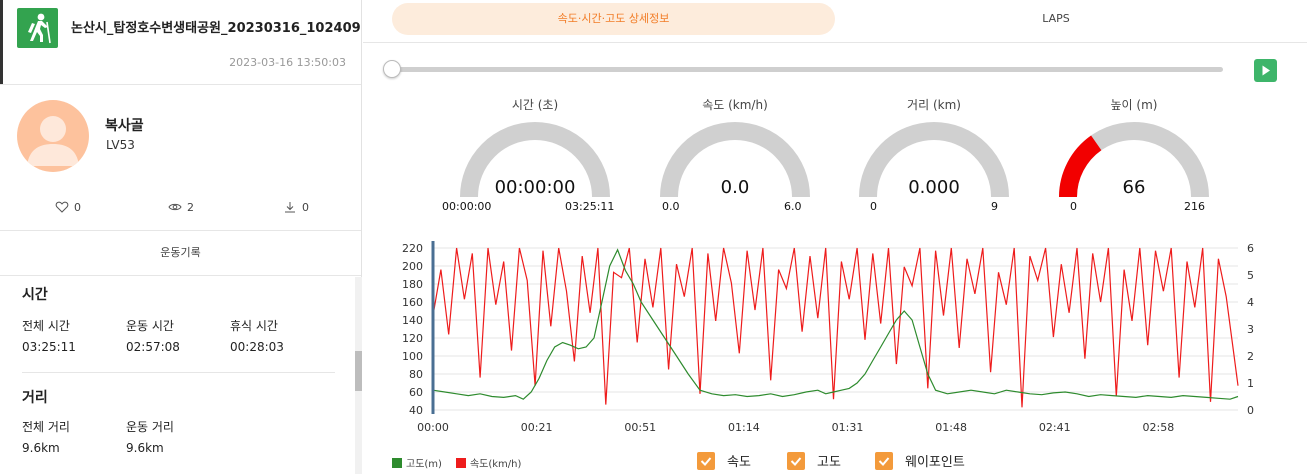  I want to click on moving-distance-value: 9.6km, so click(145, 448).